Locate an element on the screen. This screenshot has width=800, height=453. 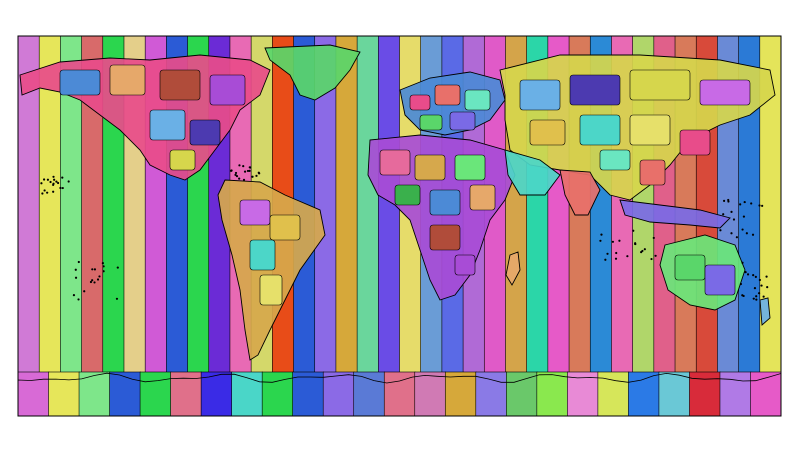
antarctica-coast is located at coordinates (399, 394).